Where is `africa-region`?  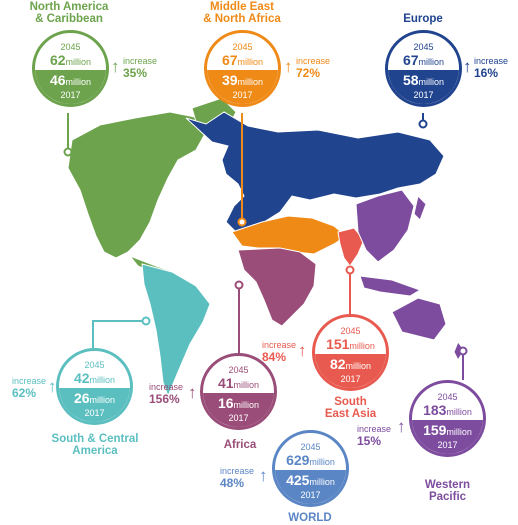
africa-region is located at coordinates (277, 287).